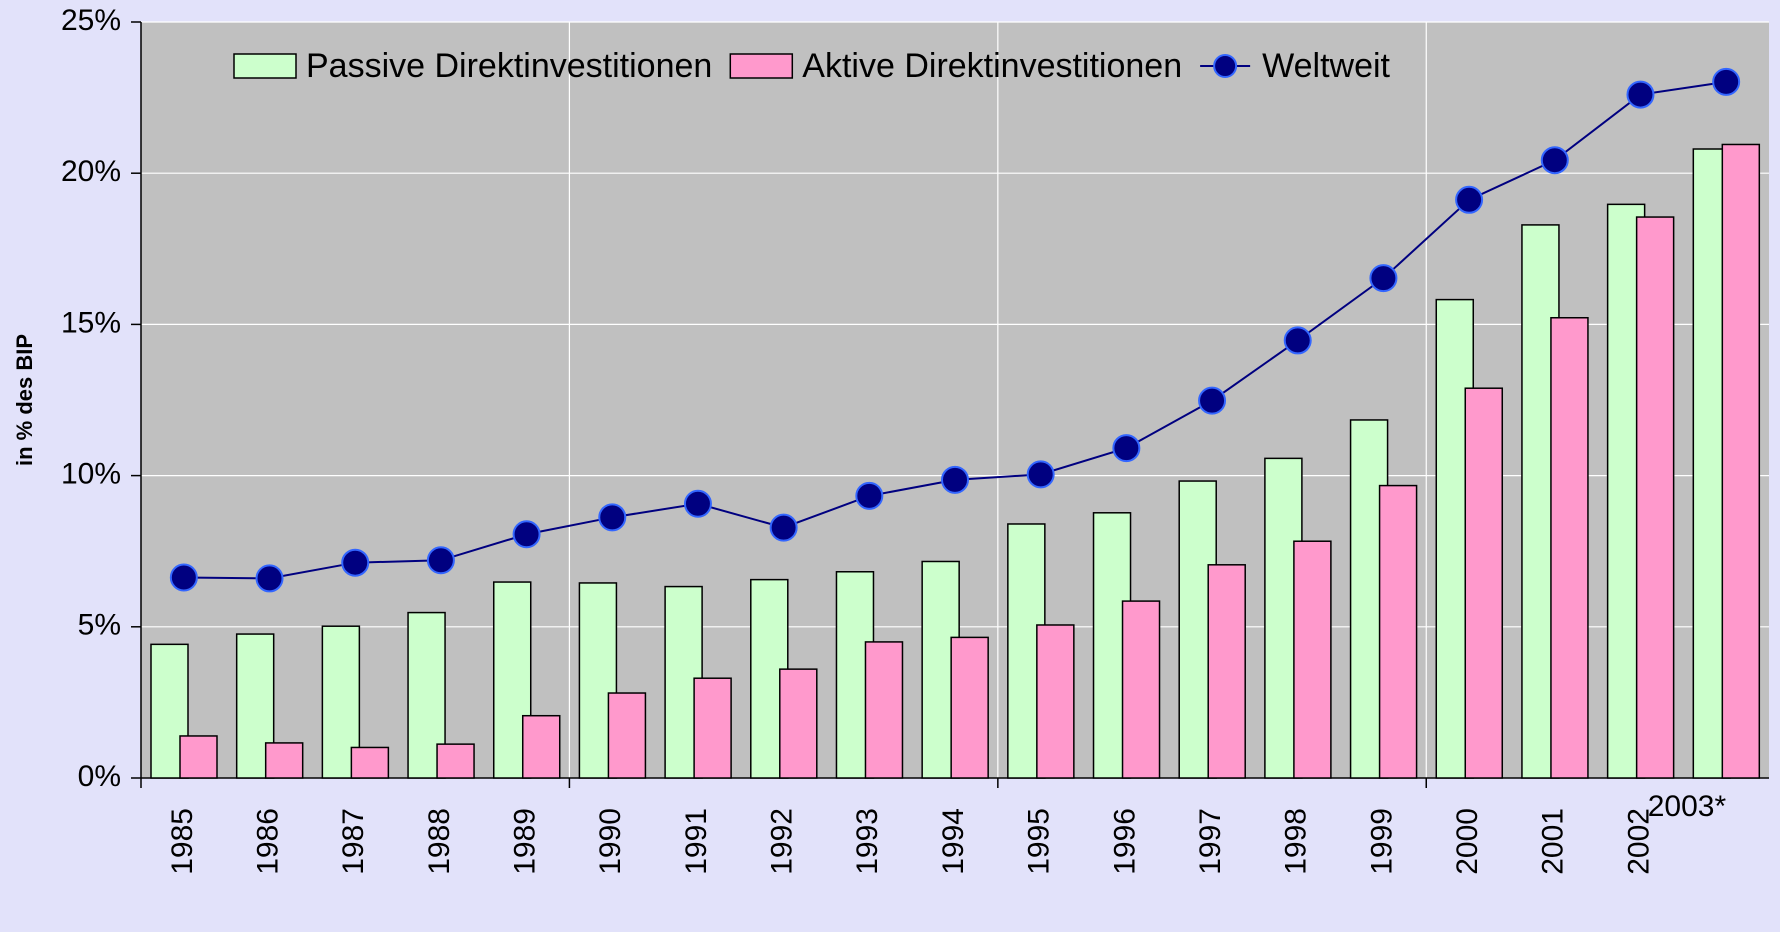  Describe the element at coordinates (525, 841) in the screenshot. I see `x-tick-label: 1989` at that location.